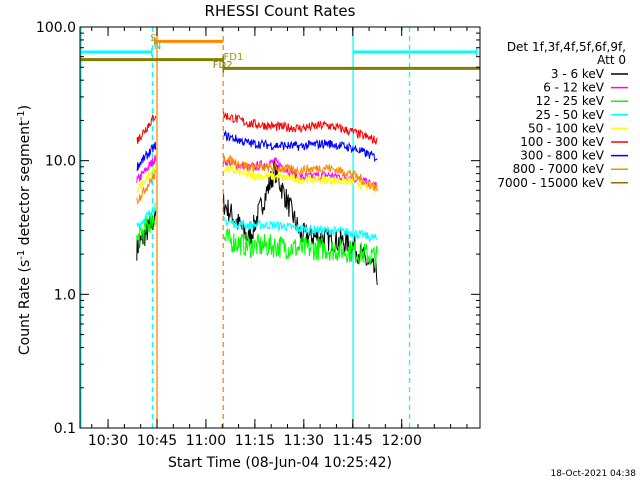 This screenshot has width=640, height=480. I want to click on y-tick-label: 0.1, so click(65, 429).